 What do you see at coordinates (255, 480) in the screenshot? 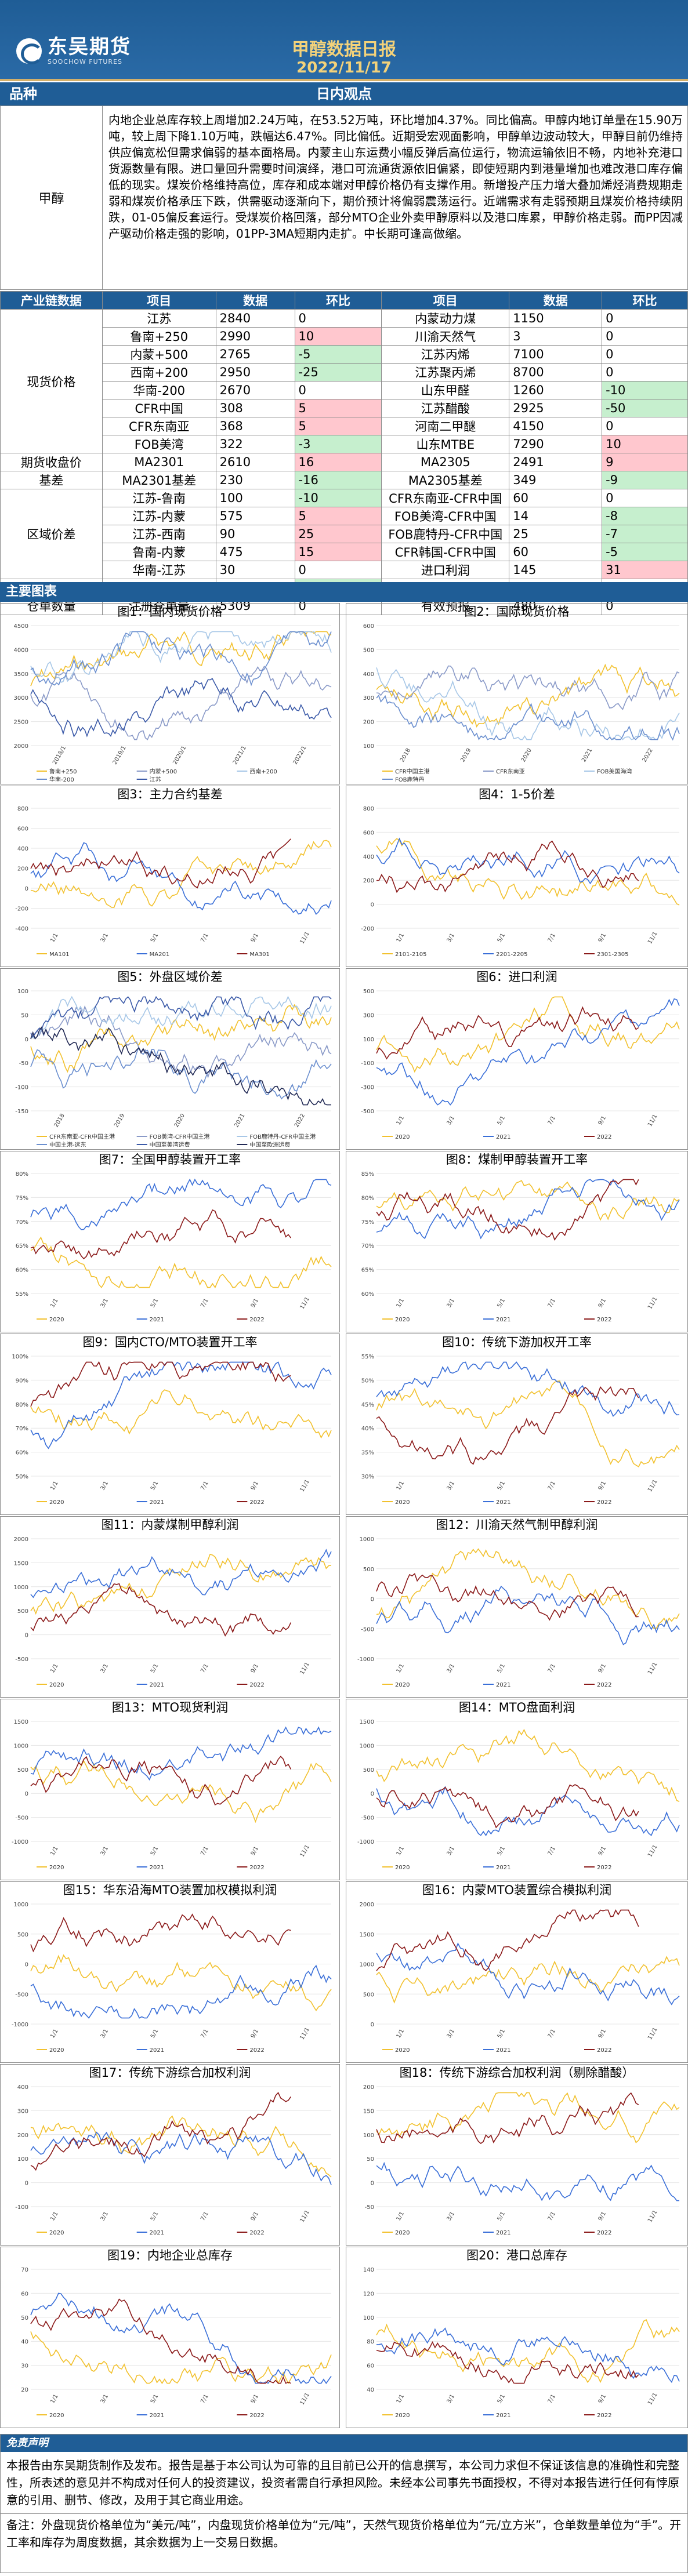
I see `item-value: 230` at bounding box center [255, 480].